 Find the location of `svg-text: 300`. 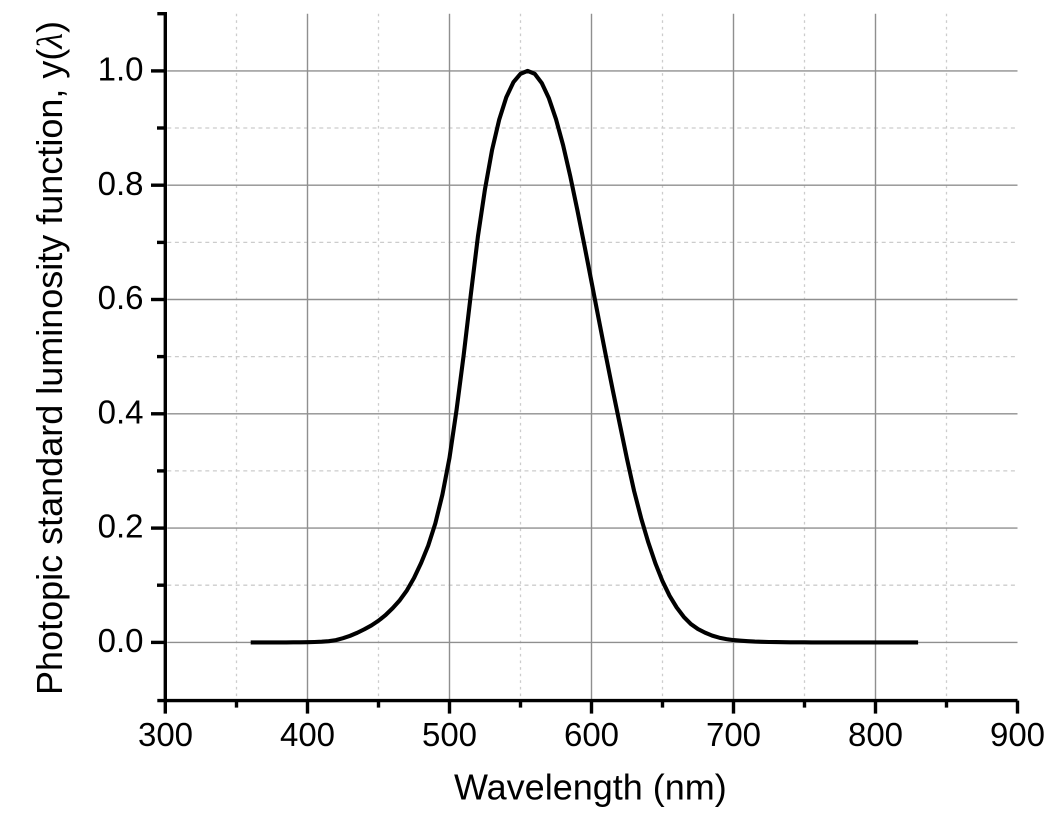

svg-text: 300 is located at coordinates (165, 734).